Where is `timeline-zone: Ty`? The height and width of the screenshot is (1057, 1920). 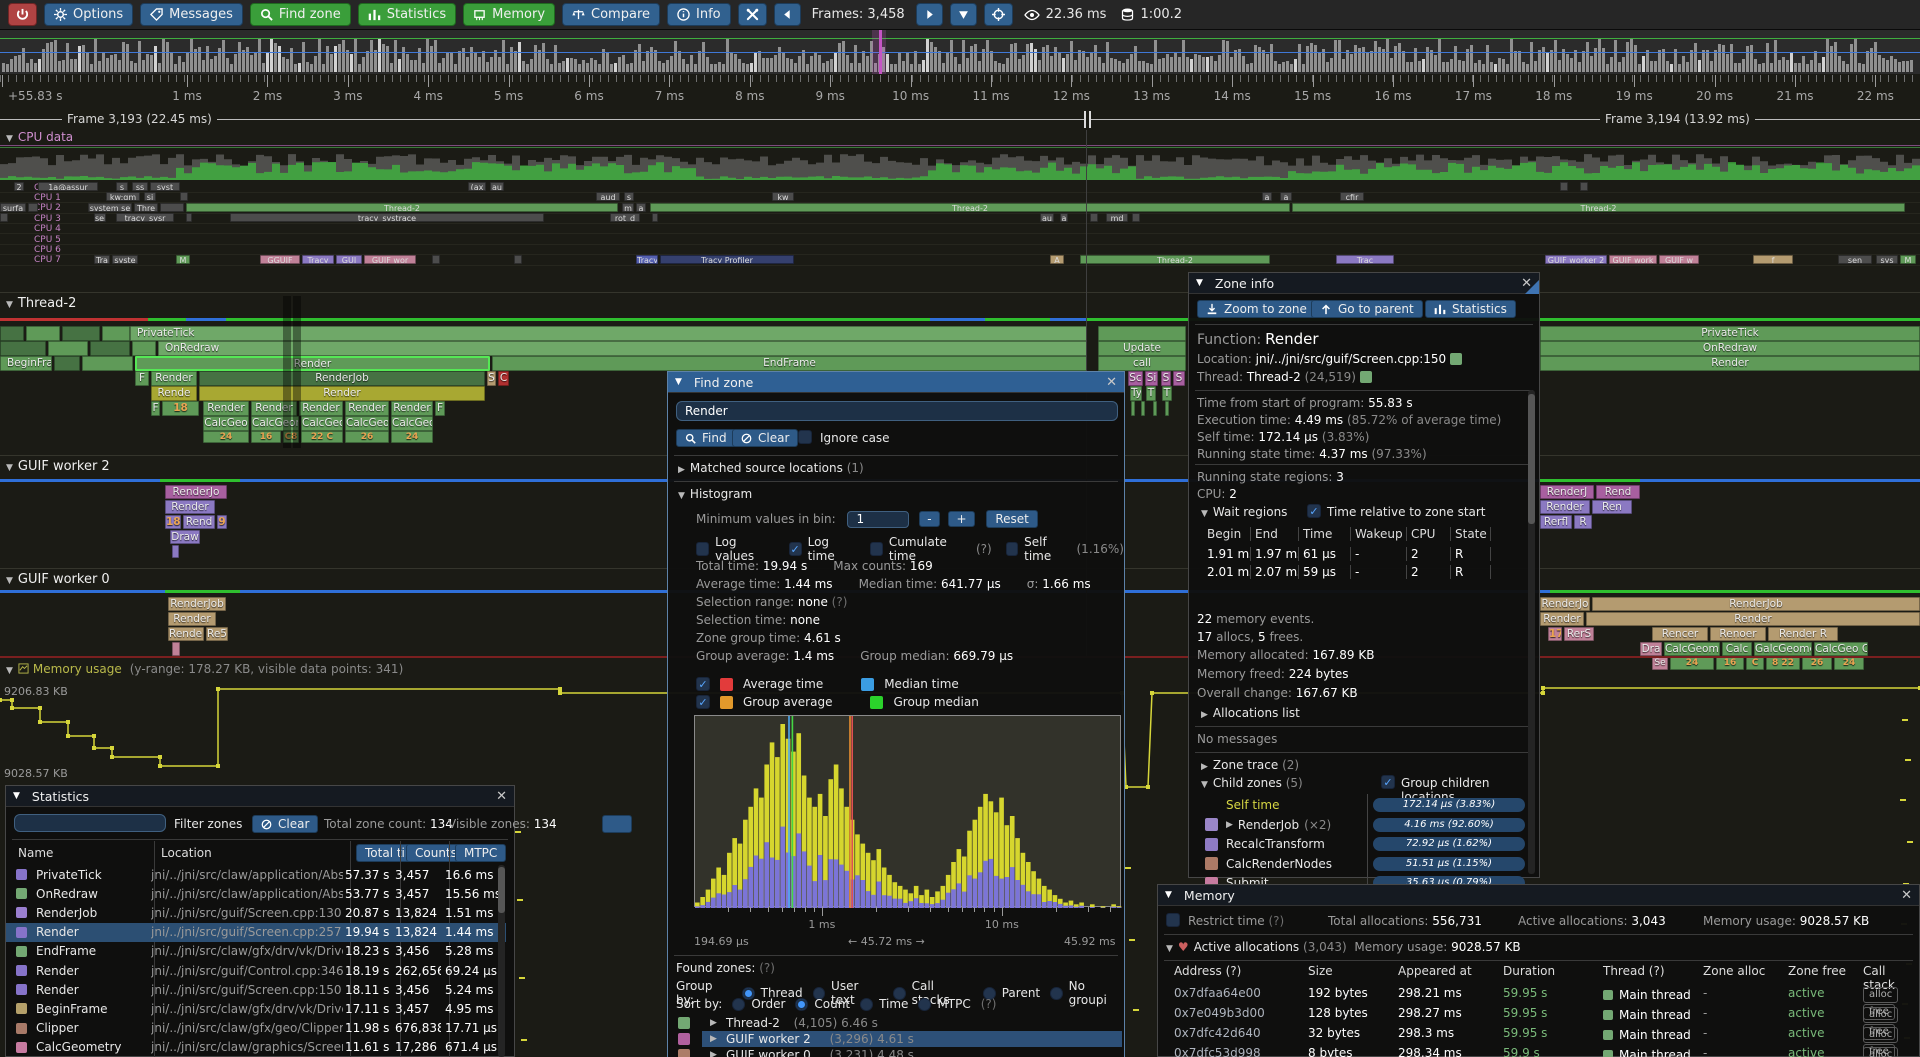
timeline-zone: Ty is located at coordinates (1136, 393).